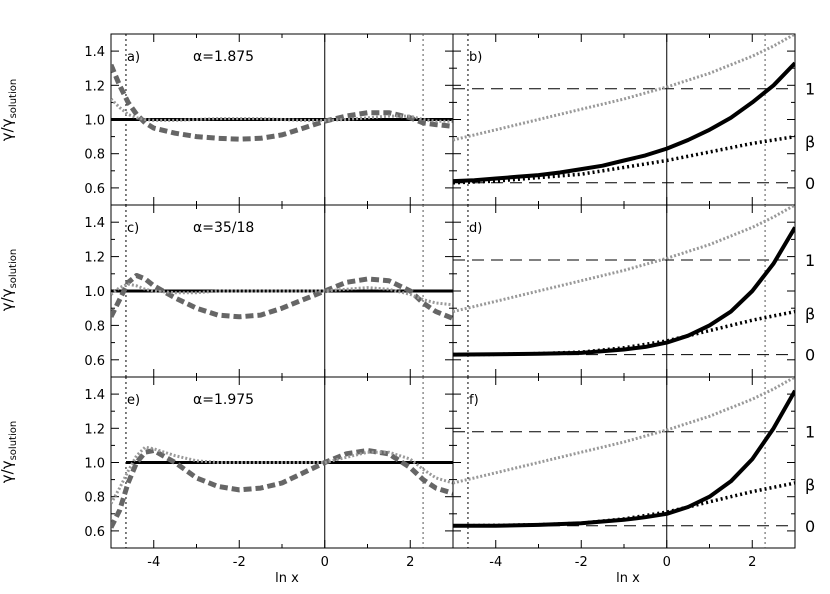 The width and height of the screenshot is (830, 594). I want to click on alpha-annotation: α=1.875, so click(223, 57).